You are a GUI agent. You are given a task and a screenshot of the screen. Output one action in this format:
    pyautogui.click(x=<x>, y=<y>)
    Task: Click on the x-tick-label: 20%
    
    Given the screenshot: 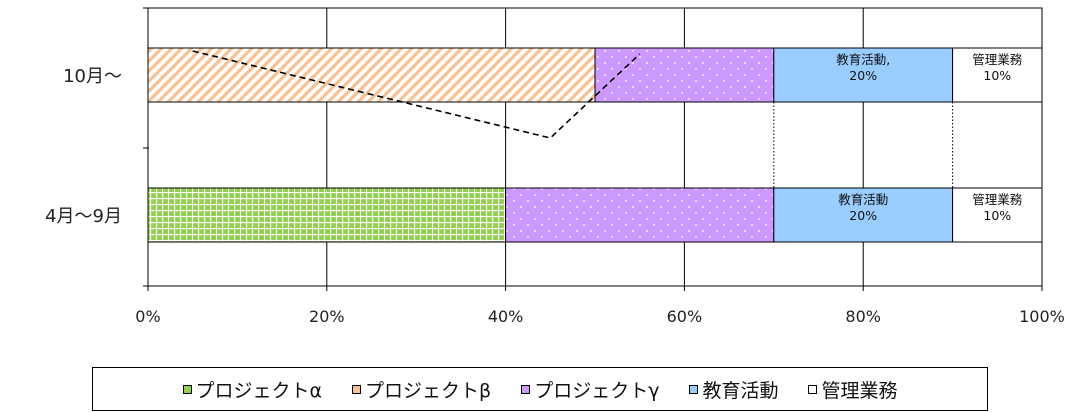 What is the action you would take?
    pyautogui.click(x=327, y=316)
    